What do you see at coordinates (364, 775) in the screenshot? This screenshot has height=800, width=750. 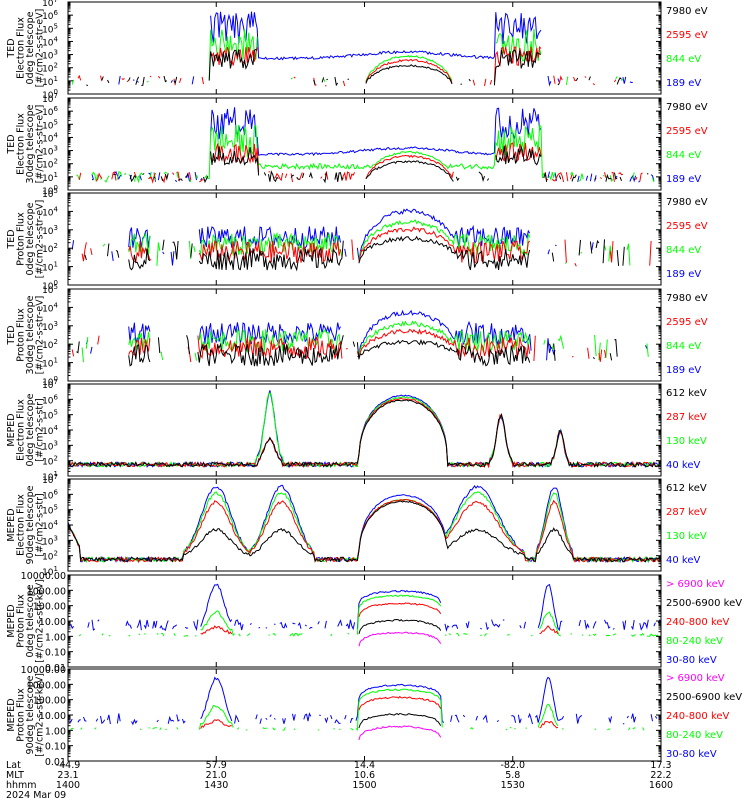 I see `footer-mlt: 10.6` at bounding box center [364, 775].